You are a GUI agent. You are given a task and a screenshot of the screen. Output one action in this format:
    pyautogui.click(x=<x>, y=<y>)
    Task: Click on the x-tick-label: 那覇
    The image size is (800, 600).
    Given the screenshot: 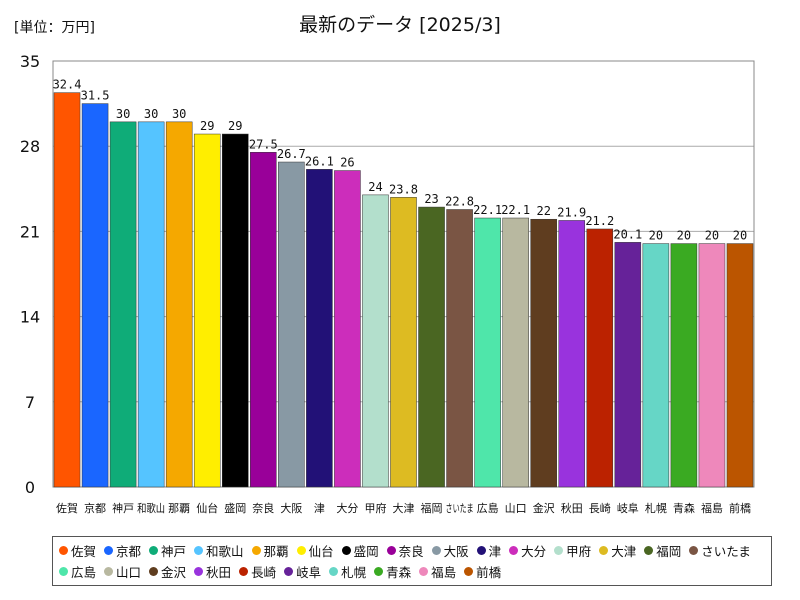 What is the action you would take?
    pyautogui.click(x=179, y=508)
    